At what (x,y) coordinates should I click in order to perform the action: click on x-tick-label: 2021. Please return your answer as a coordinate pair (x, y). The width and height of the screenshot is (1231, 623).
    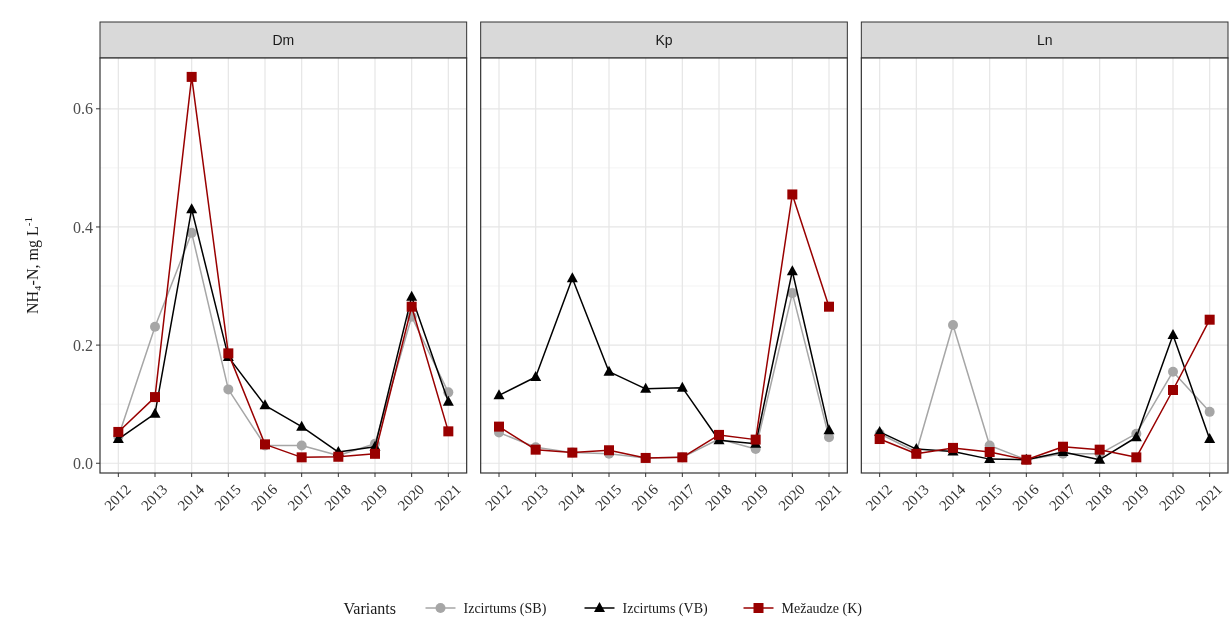
    Looking at the image, I should click on (1209, 497).